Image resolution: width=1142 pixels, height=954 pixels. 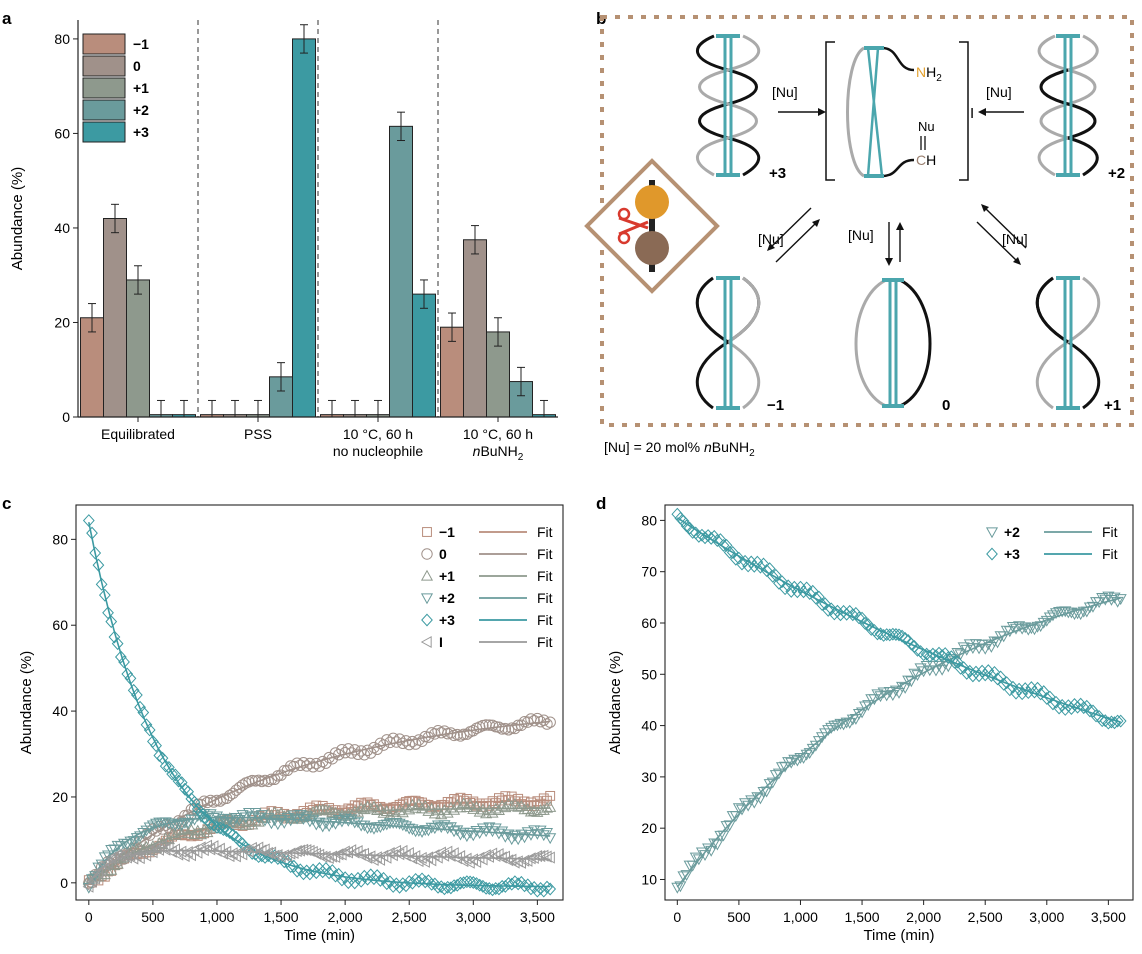 What do you see at coordinates (62, 322) in the screenshot?
I see `y-tick-label: 20` at bounding box center [62, 322].